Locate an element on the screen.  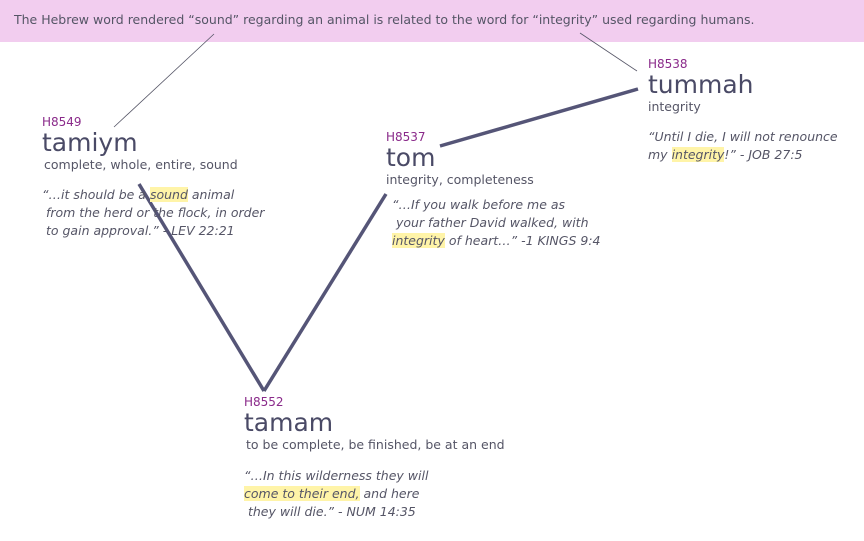
quote-text: “…In this wilderness they will is located at coordinates (336, 475).